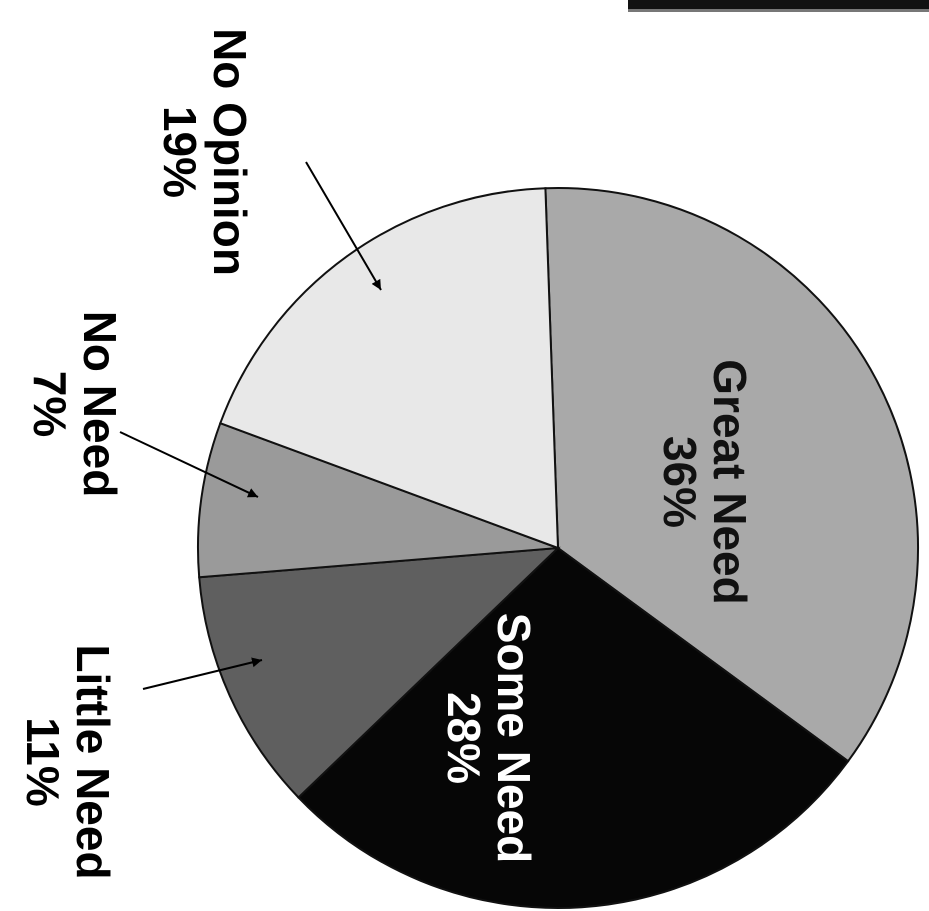  I want to click on label-no-opinion-pct: 19%, so click(180, 152).